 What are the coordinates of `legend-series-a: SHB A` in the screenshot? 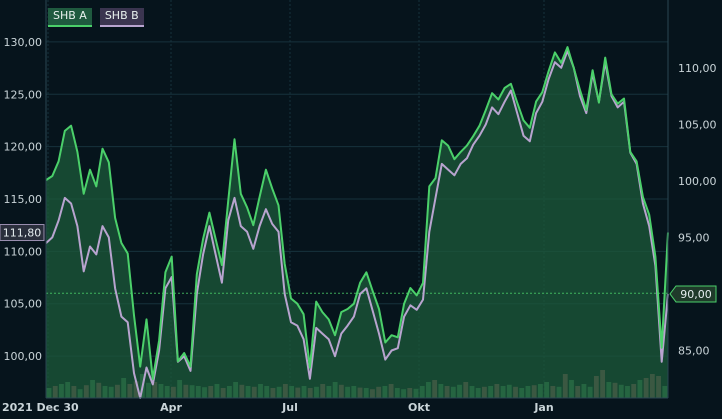 It's located at (70, 17).